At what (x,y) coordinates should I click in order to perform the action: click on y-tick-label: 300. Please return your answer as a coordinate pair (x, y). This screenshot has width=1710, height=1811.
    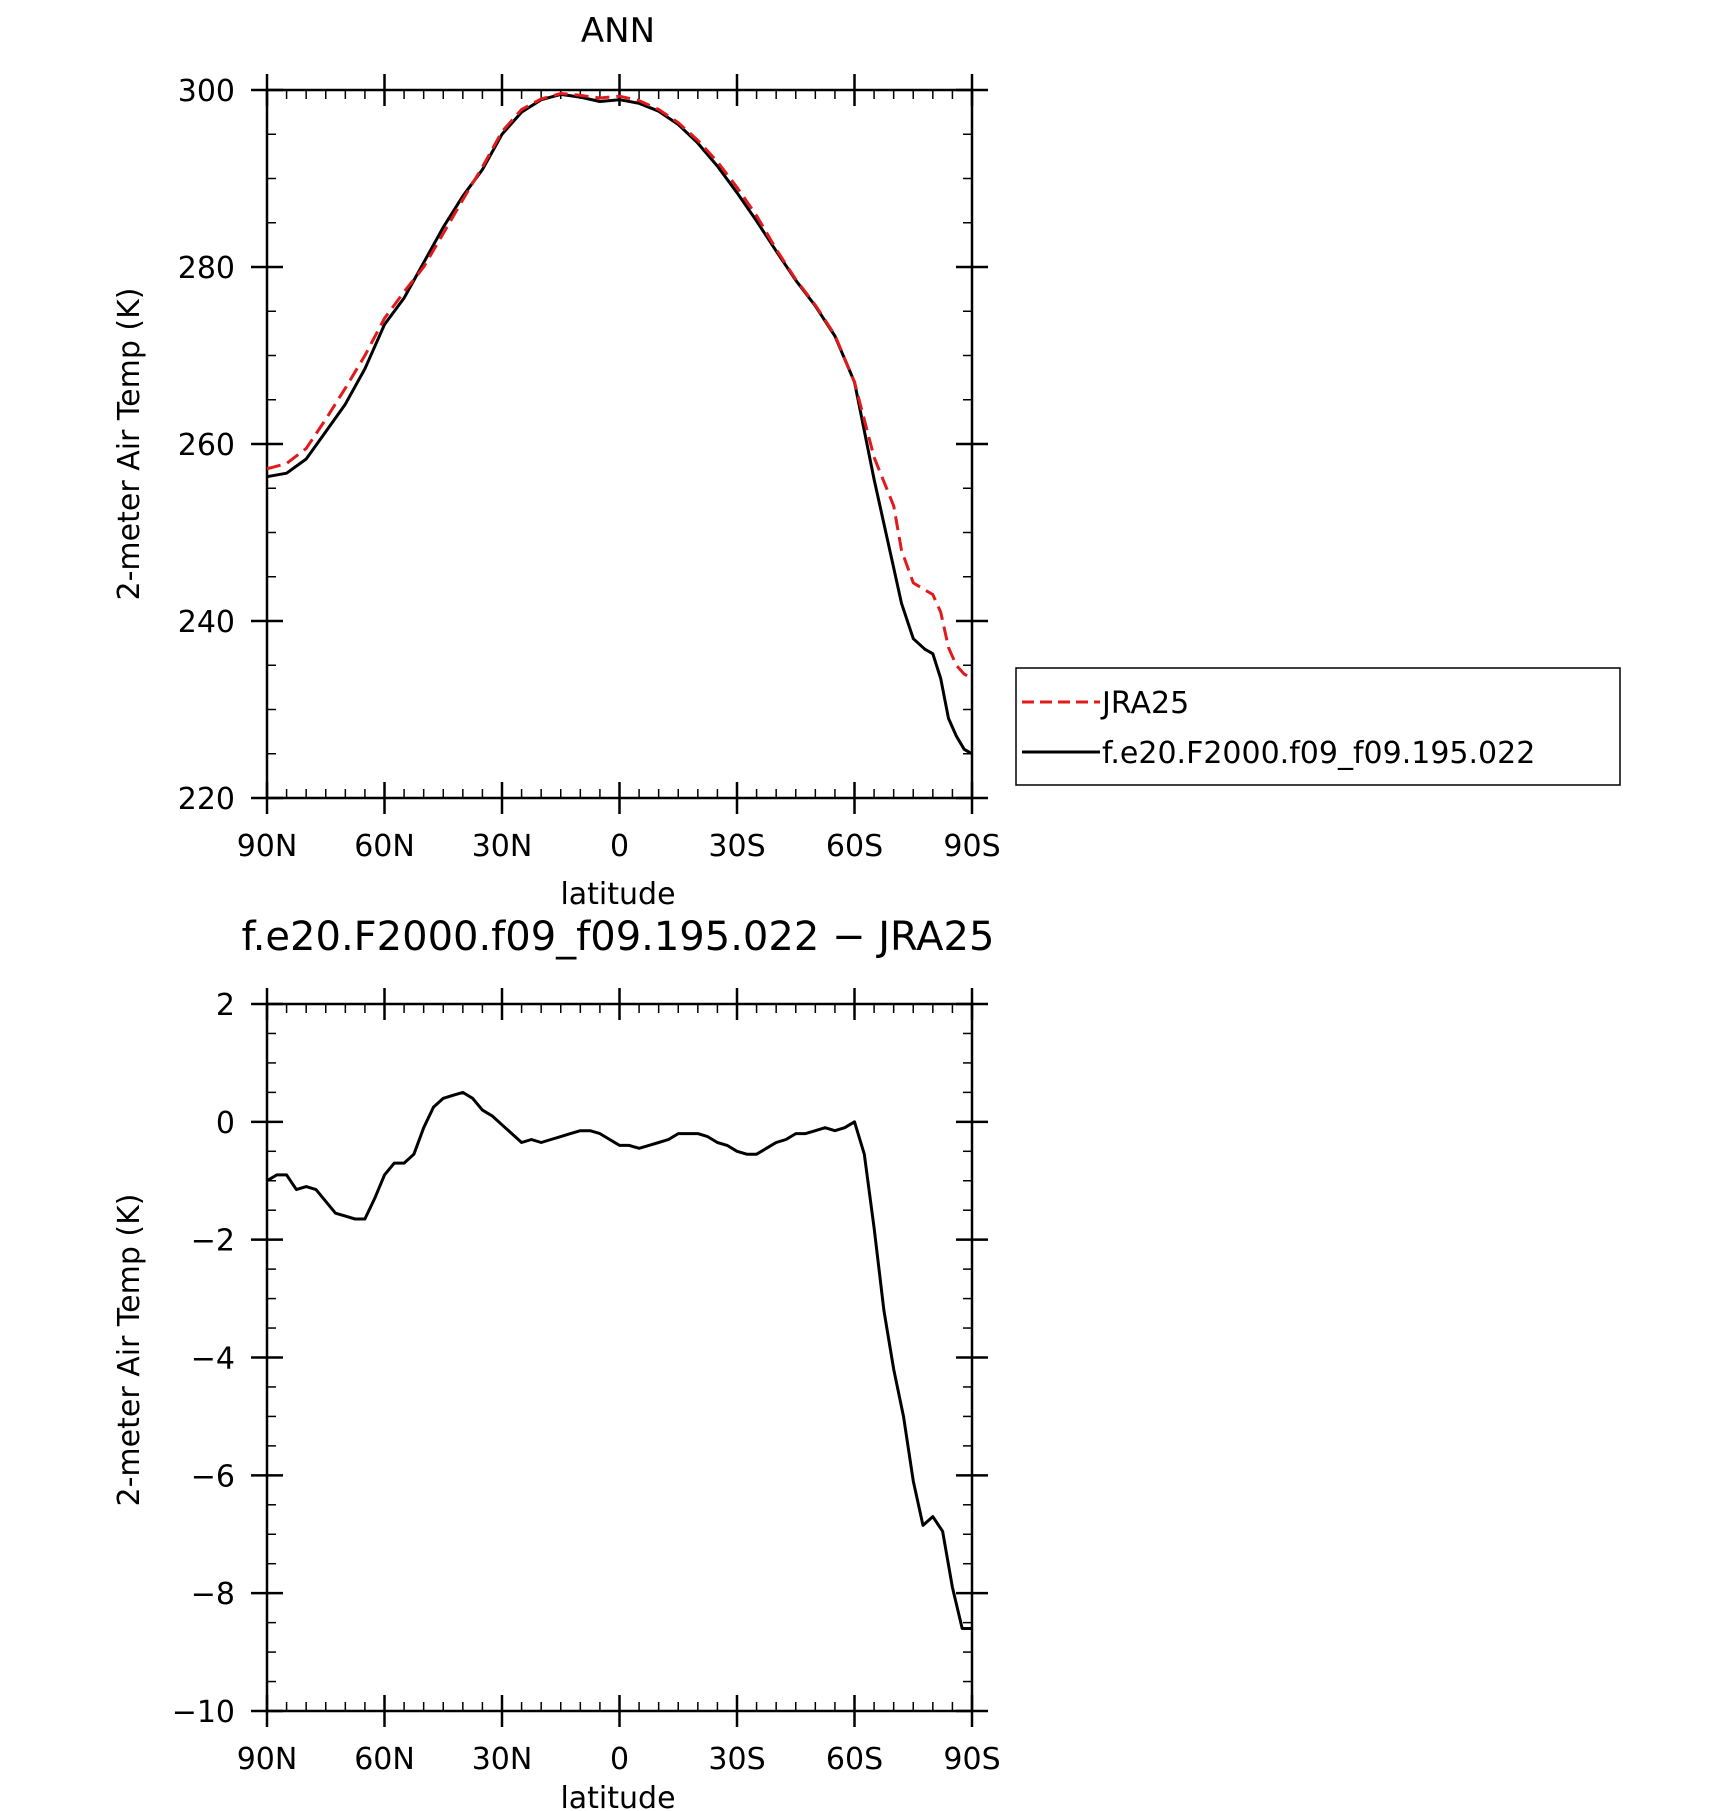
    Looking at the image, I should click on (206, 91).